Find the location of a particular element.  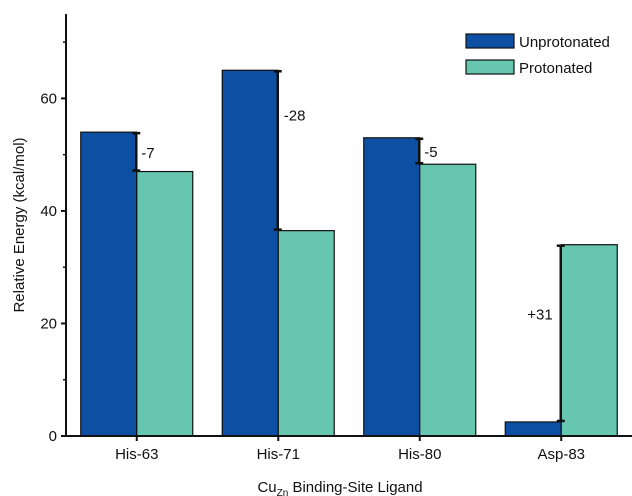

y-ticks: 0 20 40 60 is located at coordinates (53, 243).